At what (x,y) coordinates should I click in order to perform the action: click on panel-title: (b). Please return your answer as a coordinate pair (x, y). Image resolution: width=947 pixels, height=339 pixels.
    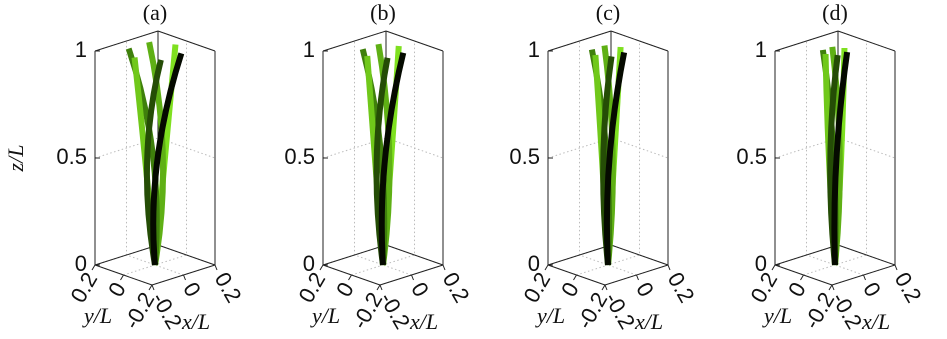
    Looking at the image, I should click on (383, 12).